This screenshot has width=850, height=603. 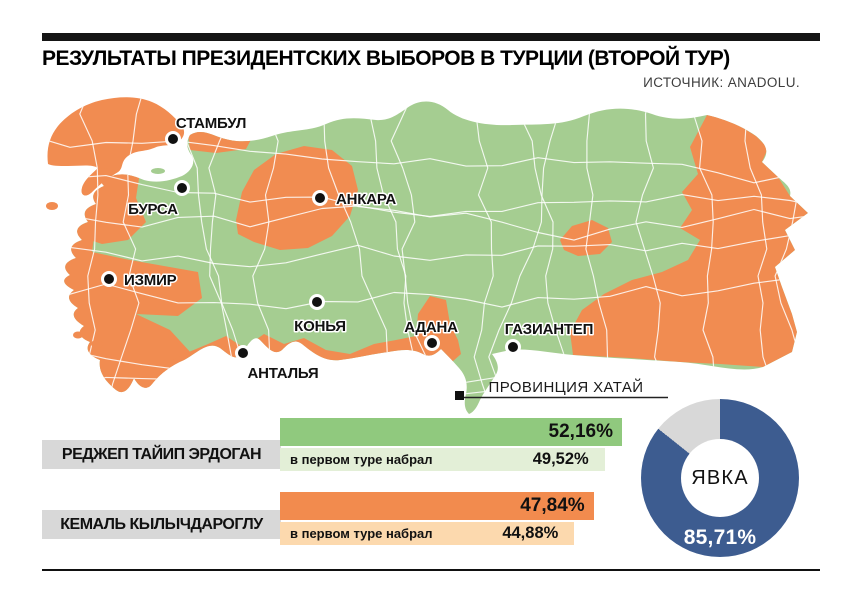 I want to click on city-label: ИЗМИР, so click(x=150, y=280).